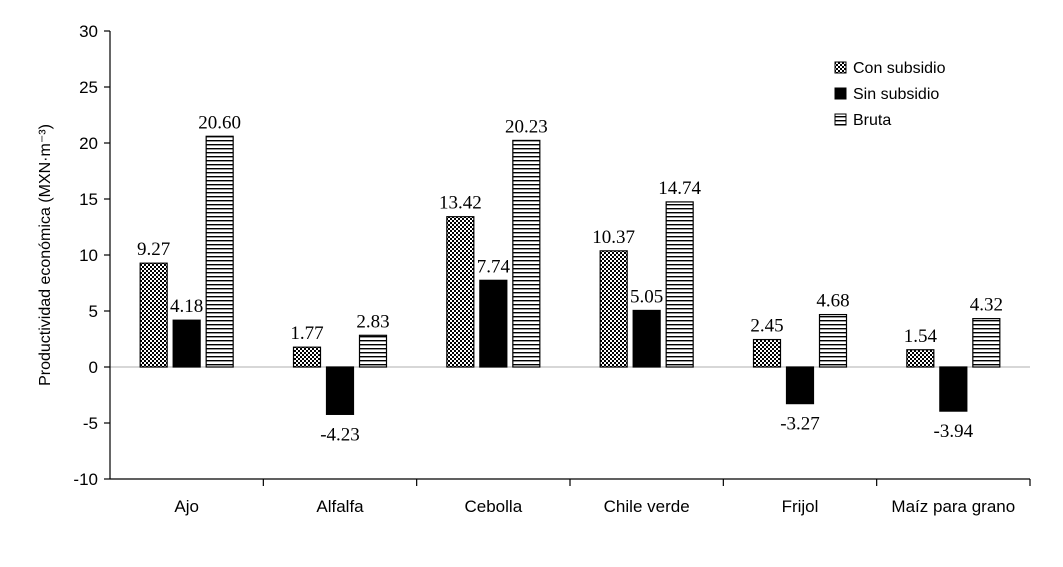 The width and height of the screenshot is (1063, 567). I want to click on category-label: Cebolla, so click(494, 506).